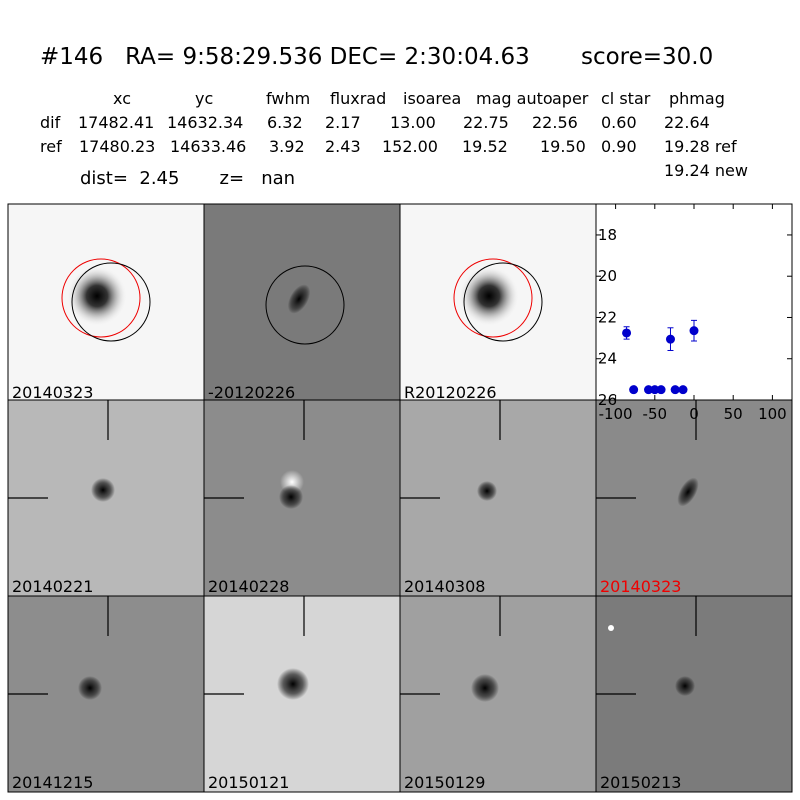 The image size is (800, 800). Describe the element at coordinates (486, 122) in the screenshot. I see `cell: 22.75` at that location.